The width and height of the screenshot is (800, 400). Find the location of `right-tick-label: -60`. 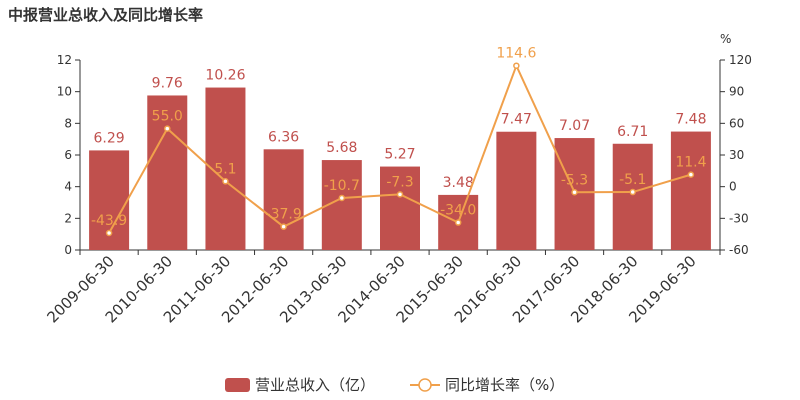

right-tick-label: -60 is located at coordinates (739, 250).